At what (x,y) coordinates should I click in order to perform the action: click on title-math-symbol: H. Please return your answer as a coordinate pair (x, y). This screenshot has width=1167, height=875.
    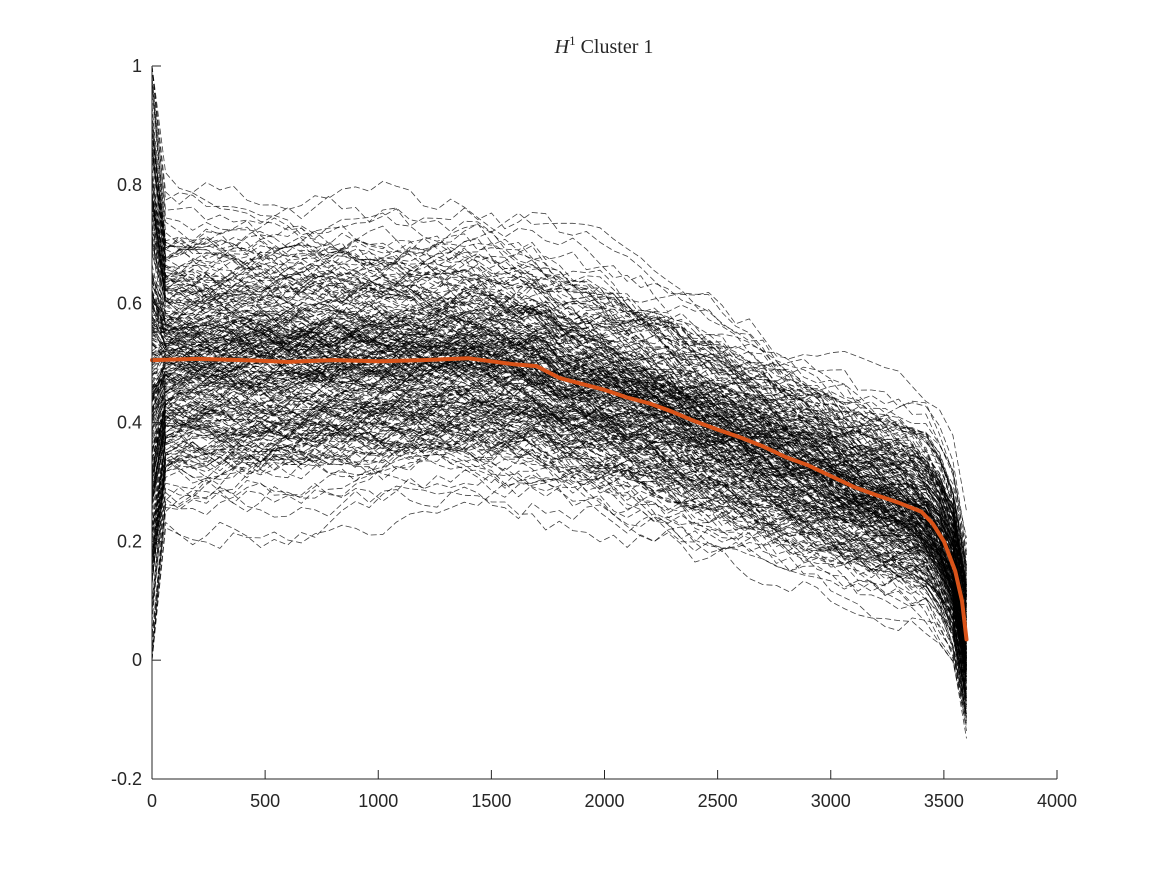
    Looking at the image, I should click on (562, 47).